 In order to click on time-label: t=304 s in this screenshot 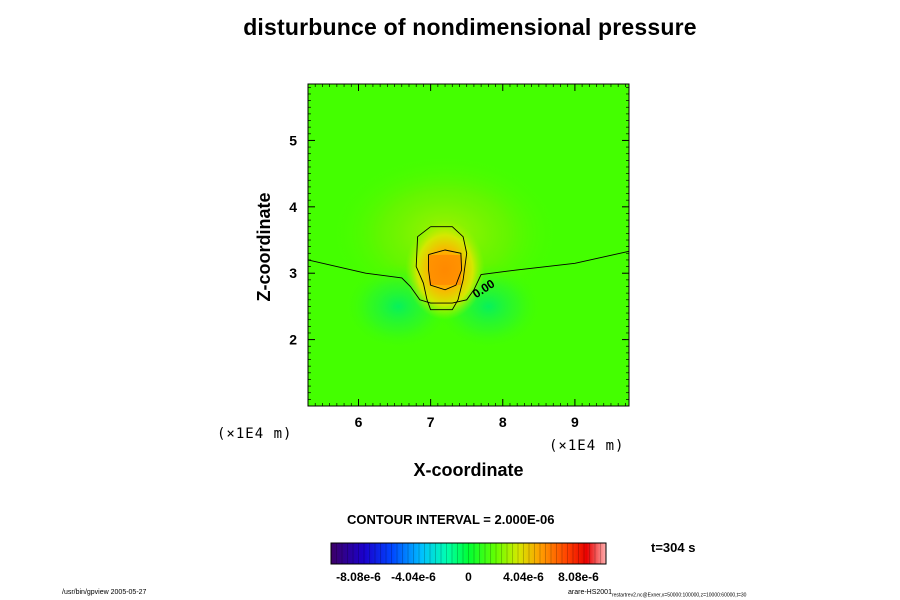, I will do `click(673, 547)`.